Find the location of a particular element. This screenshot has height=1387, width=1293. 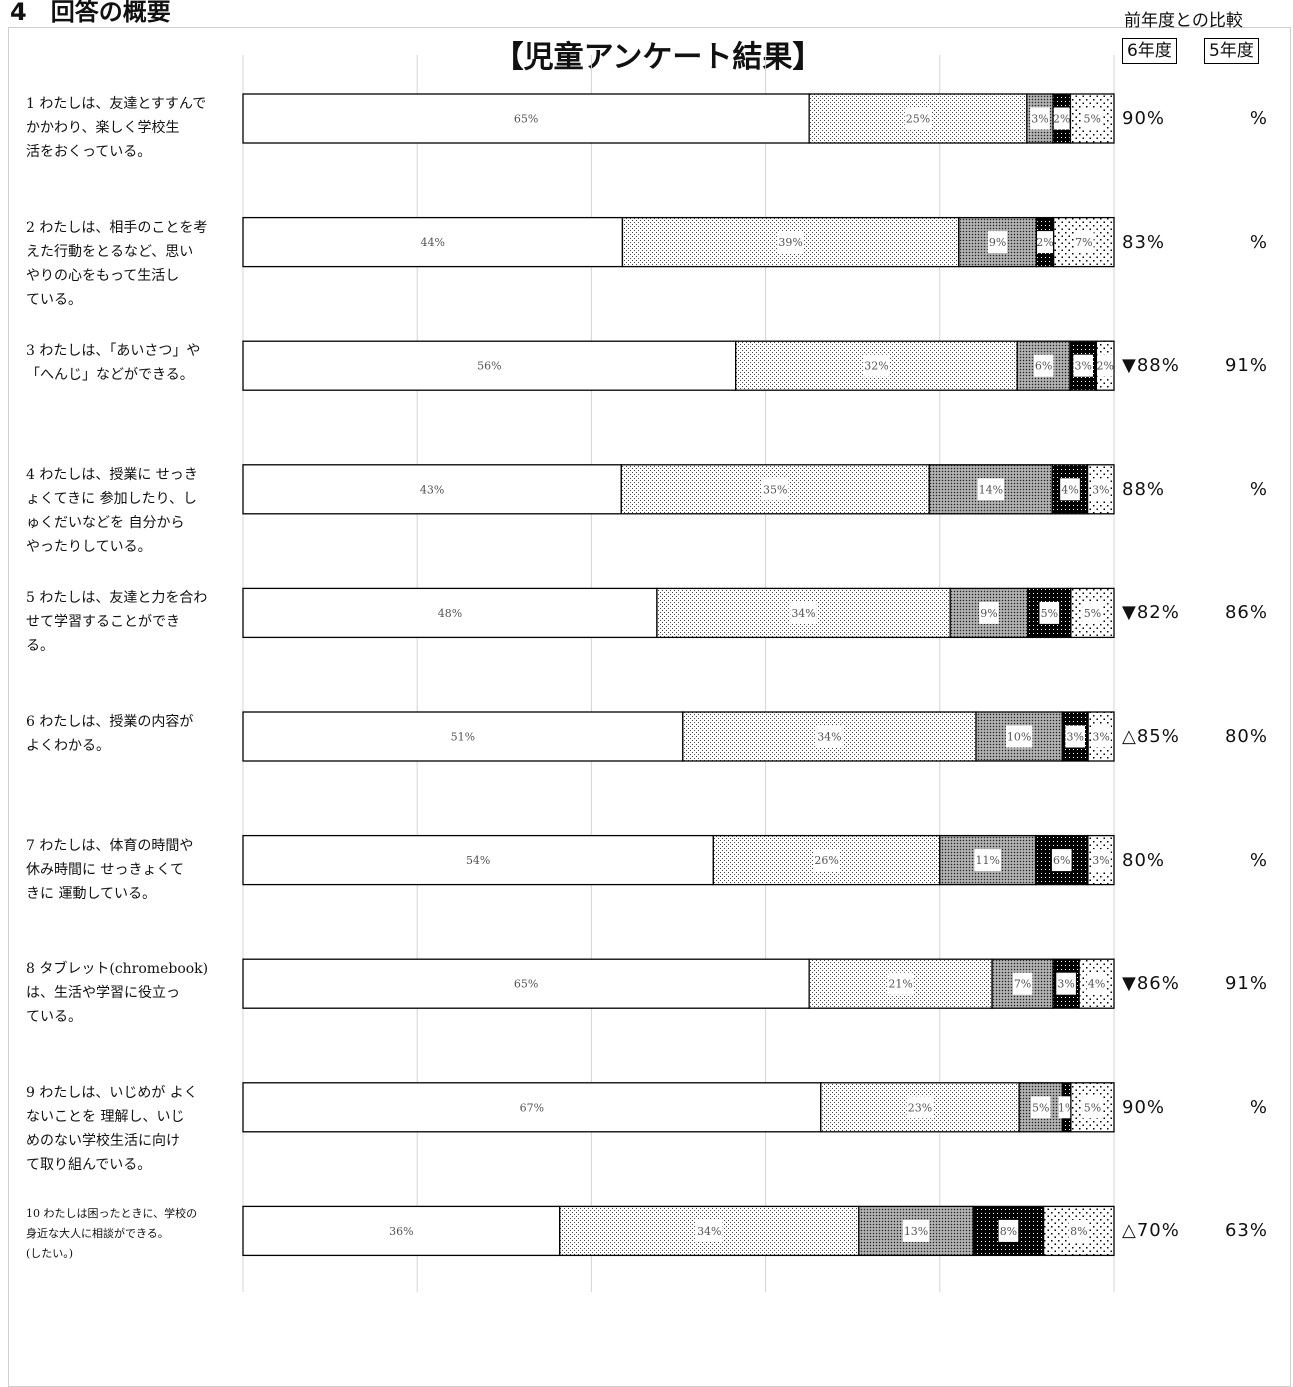

data-label: 11% is located at coordinates (987, 860).